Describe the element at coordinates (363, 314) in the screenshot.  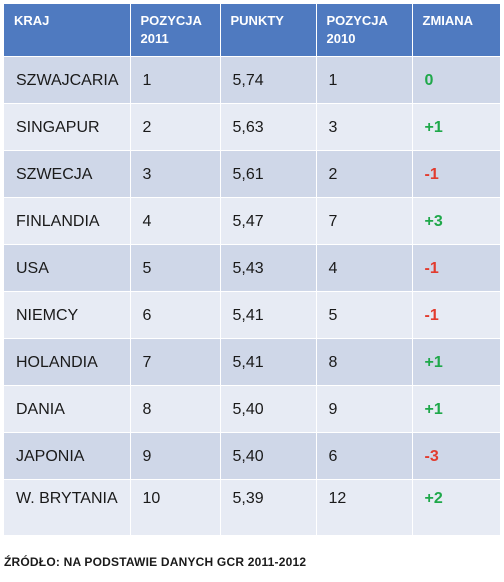
I see `position-2010-cell: 5` at that location.